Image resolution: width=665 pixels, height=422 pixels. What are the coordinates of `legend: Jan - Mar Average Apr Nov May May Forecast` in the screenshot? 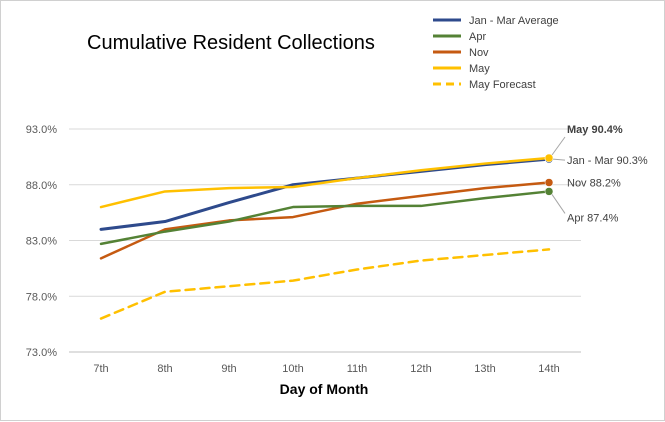 It's located at (496, 53).